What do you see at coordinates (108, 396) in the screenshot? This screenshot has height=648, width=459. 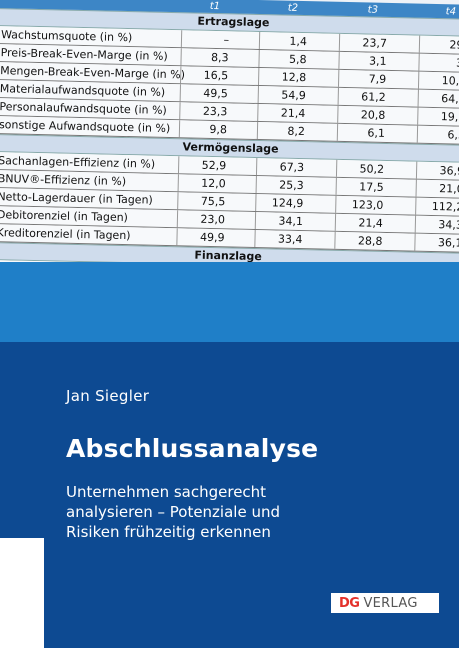 I see `author-name: Jan Siegler` at bounding box center [108, 396].